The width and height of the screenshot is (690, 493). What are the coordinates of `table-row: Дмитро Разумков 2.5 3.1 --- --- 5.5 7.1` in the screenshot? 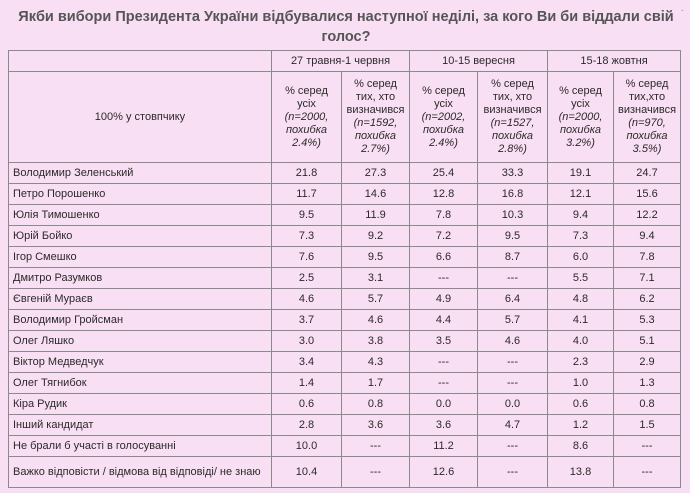 It's located at (345, 278).